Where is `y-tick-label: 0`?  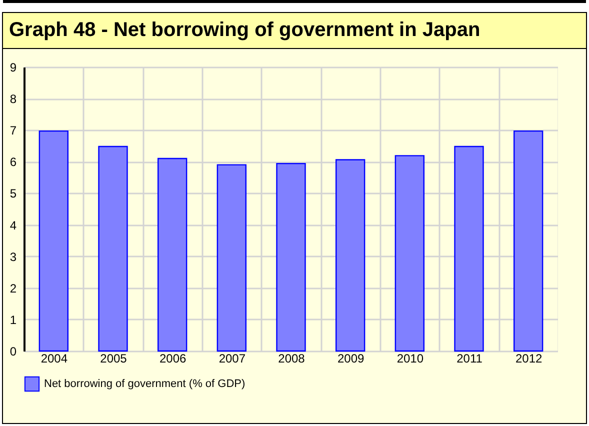 y-tick-label: 0 is located at coordinates (13, 351).